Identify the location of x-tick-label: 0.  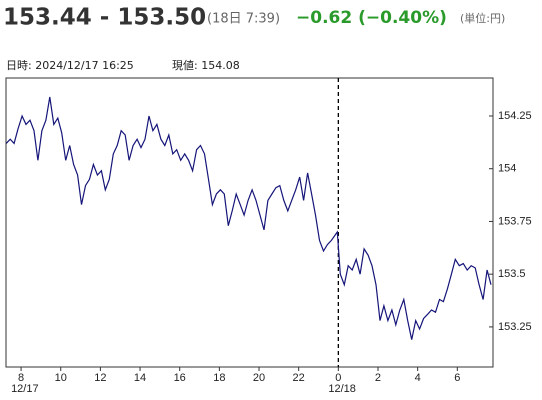
(338, 378).